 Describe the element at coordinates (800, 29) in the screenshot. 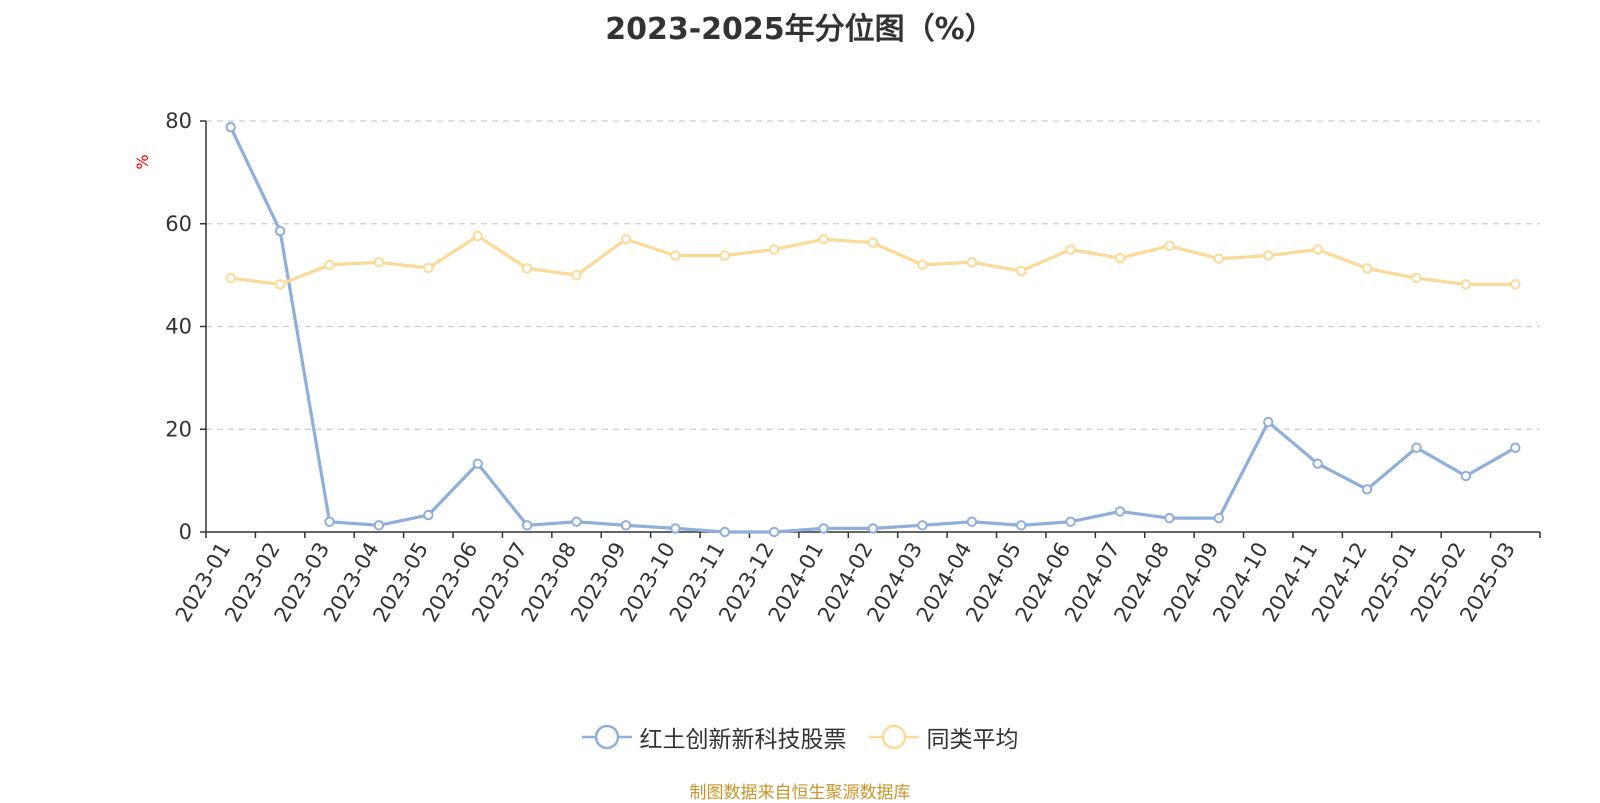

I see `chart-title: 2023-2025年分位图（%）` at that location.